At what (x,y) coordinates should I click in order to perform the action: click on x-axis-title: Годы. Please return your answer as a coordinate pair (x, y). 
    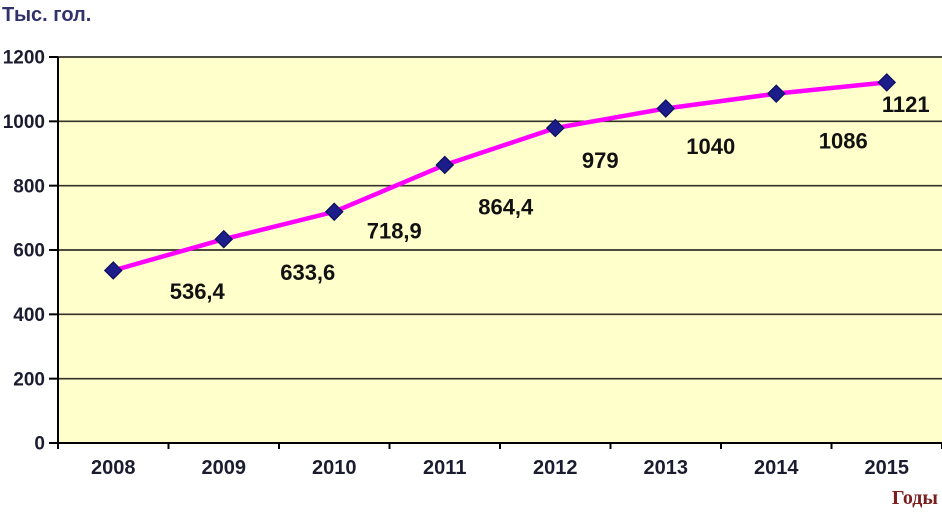
    Looking at the image, I should click on (914, 498).